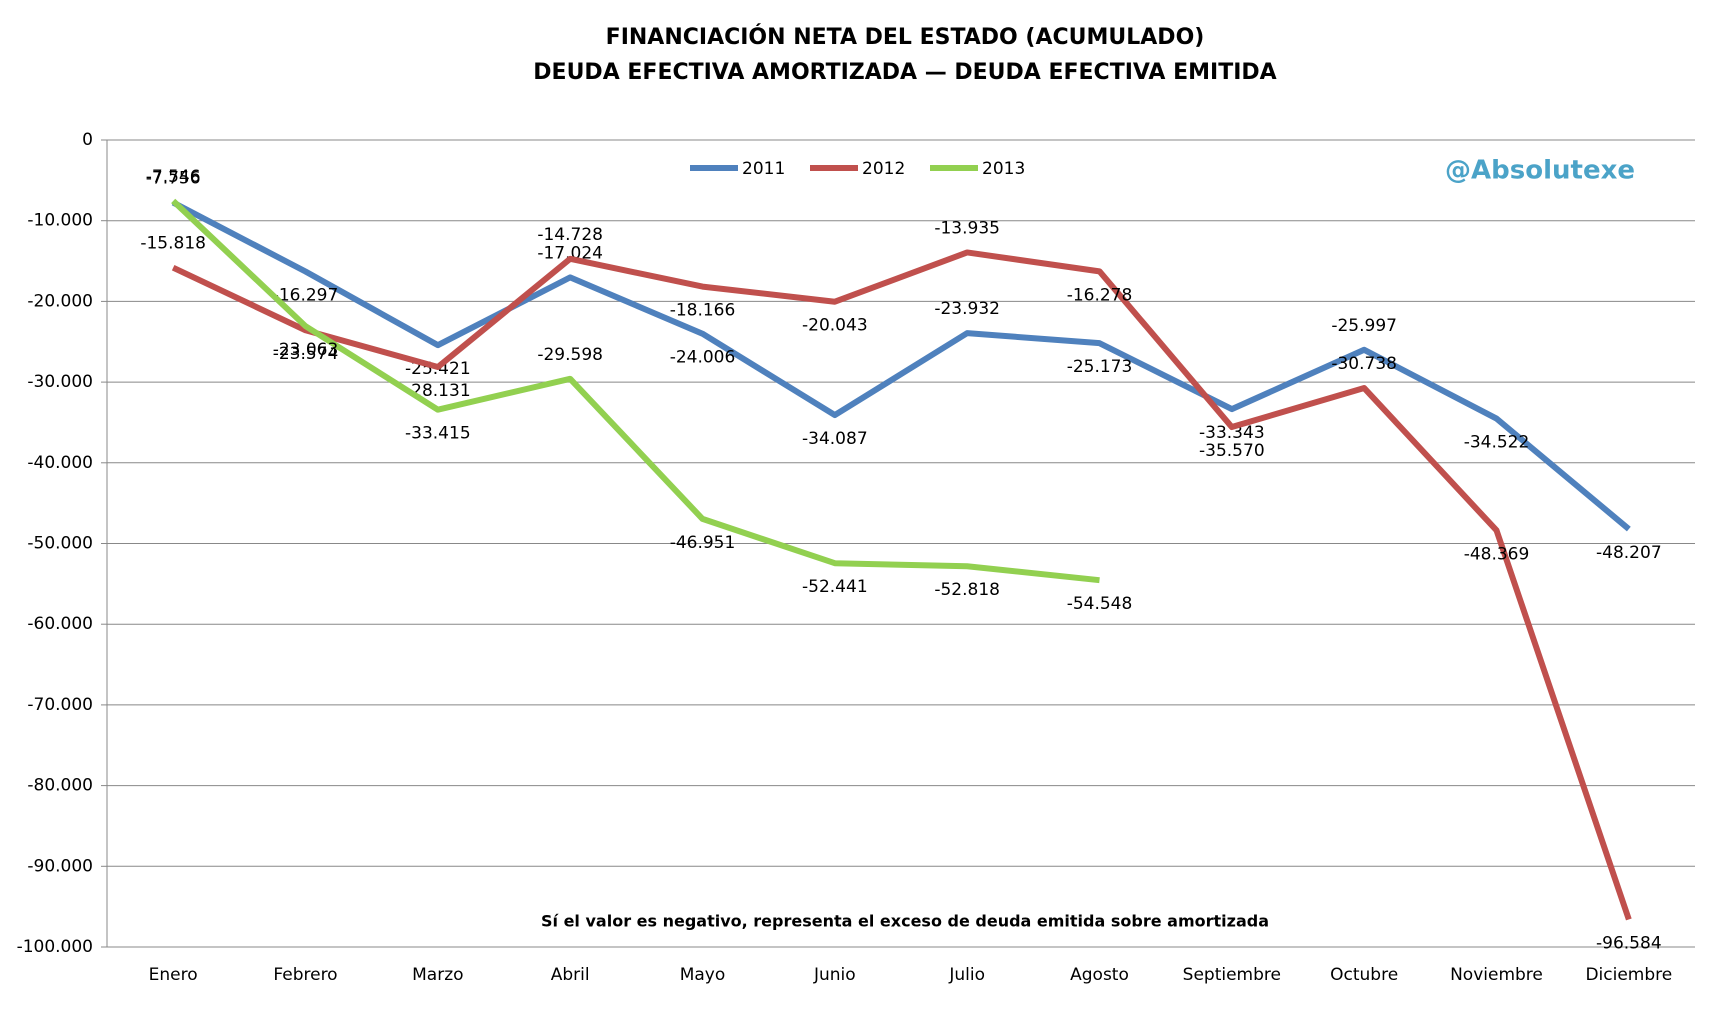 The image size is (1711, 1025). What do you see at coordinates (1497, 554) in the screenshot?
I see `data-label: -48.369` at bounding box center [1497, 554].